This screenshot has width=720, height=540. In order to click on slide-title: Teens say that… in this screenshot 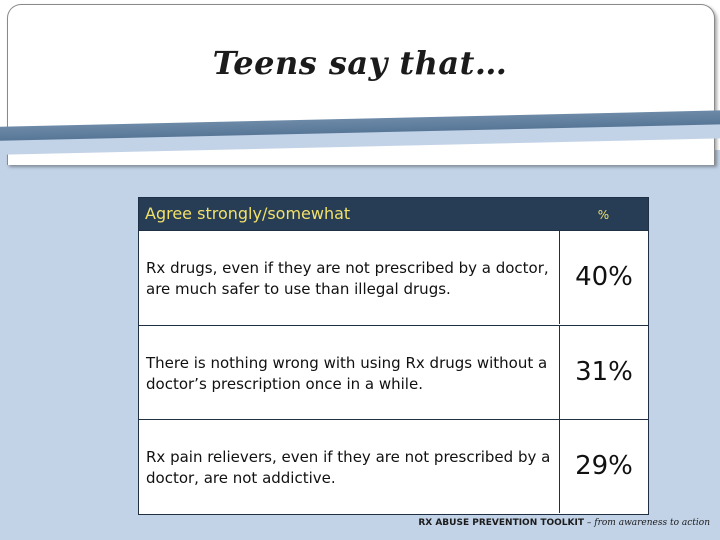, I will do `click(360, 63)`.